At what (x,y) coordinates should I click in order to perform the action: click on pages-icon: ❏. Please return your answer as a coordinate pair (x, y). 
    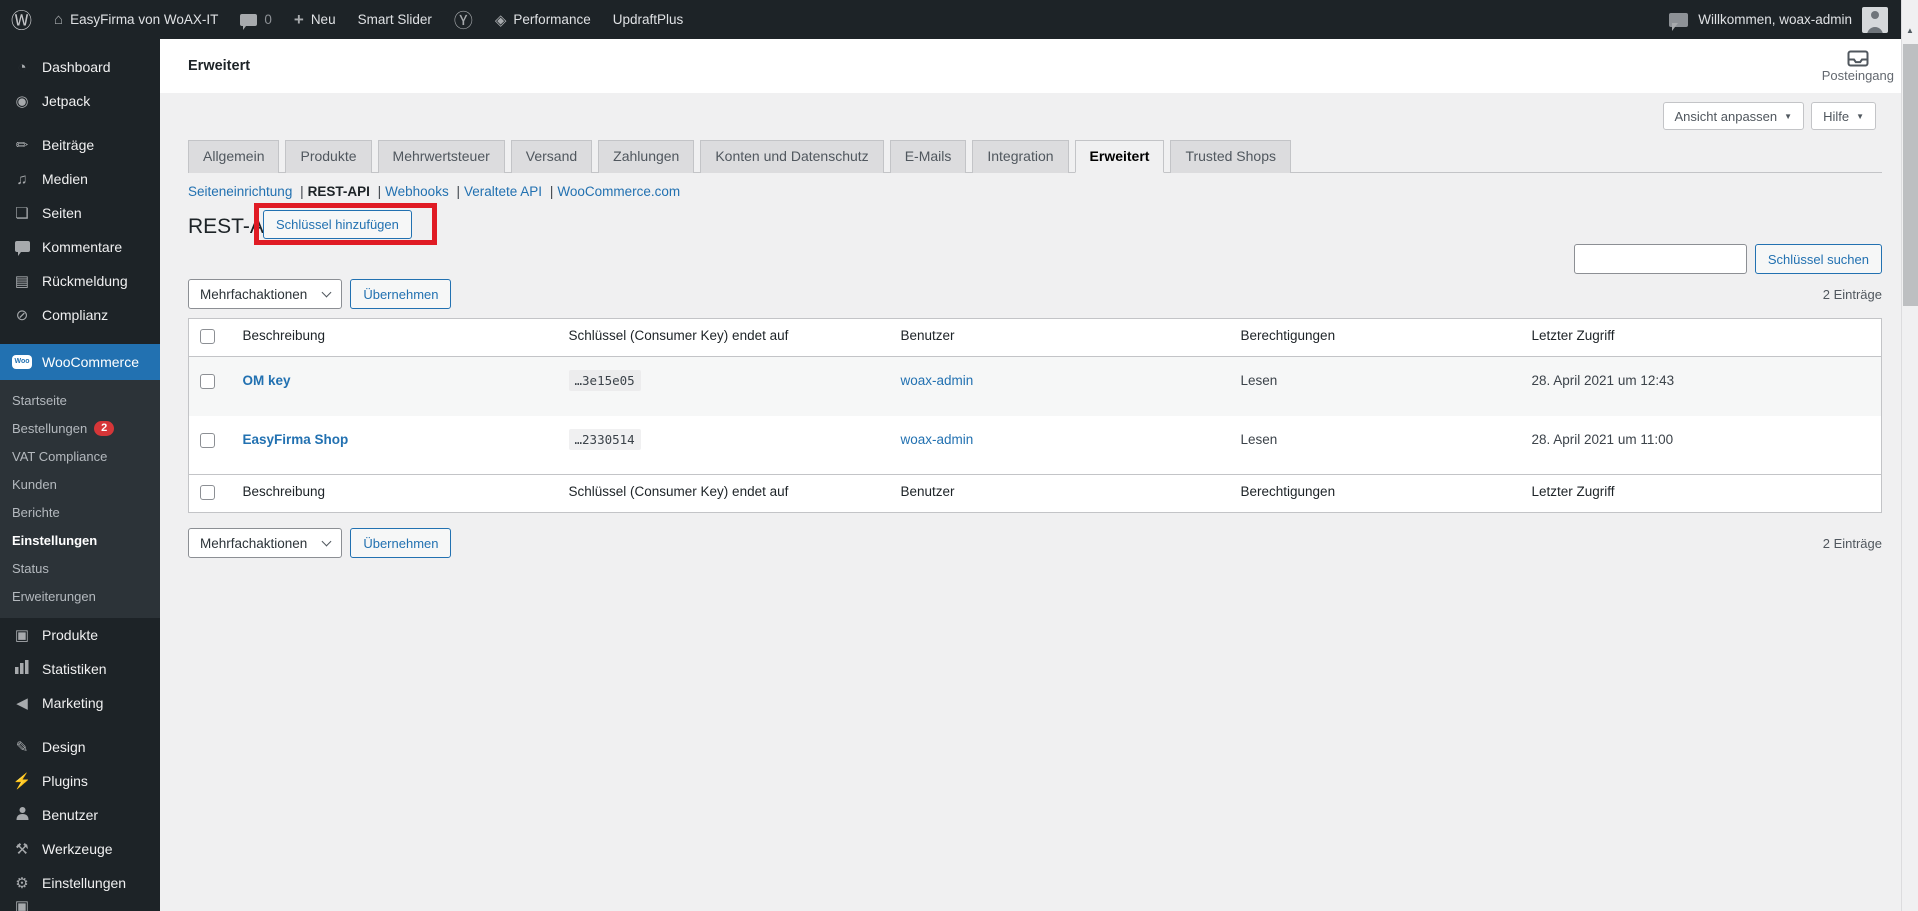
    Looking at the image, I should click on (22, 213).